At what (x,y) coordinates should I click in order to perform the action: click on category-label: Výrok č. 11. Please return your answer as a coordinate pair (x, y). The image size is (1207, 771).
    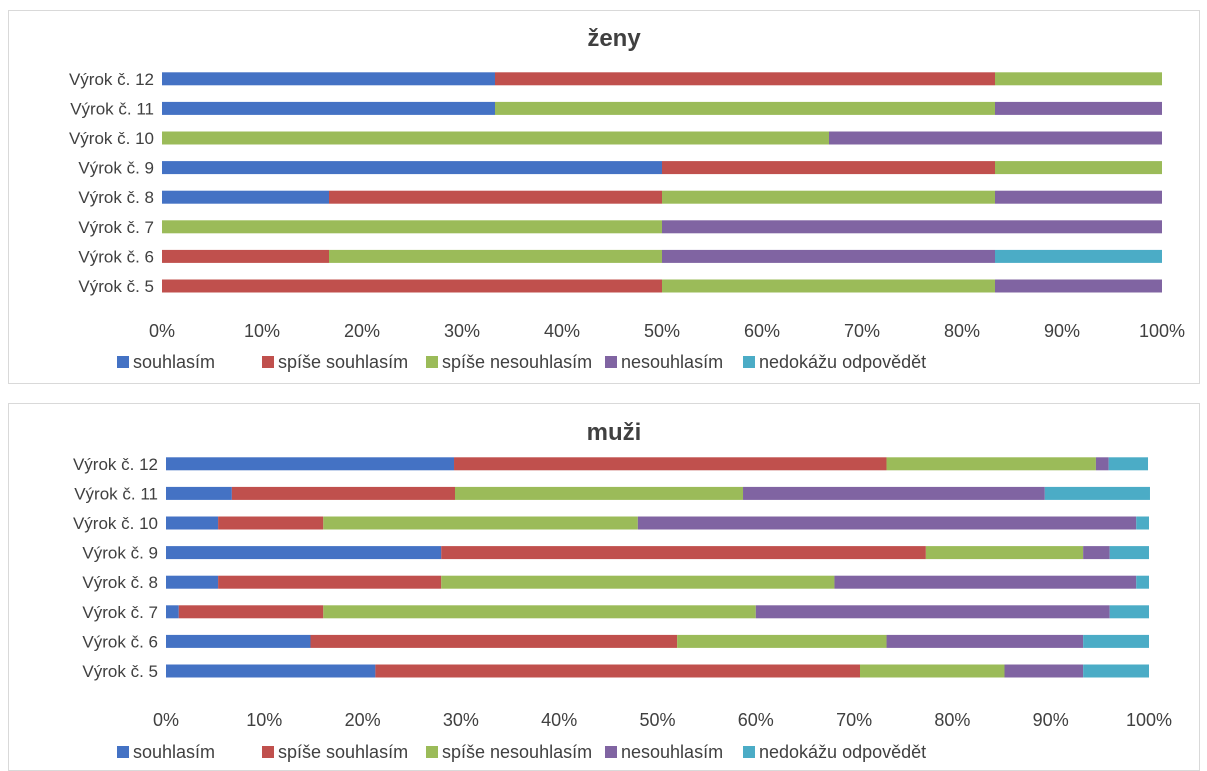
    Looking at the image, I should click on (112, 108).